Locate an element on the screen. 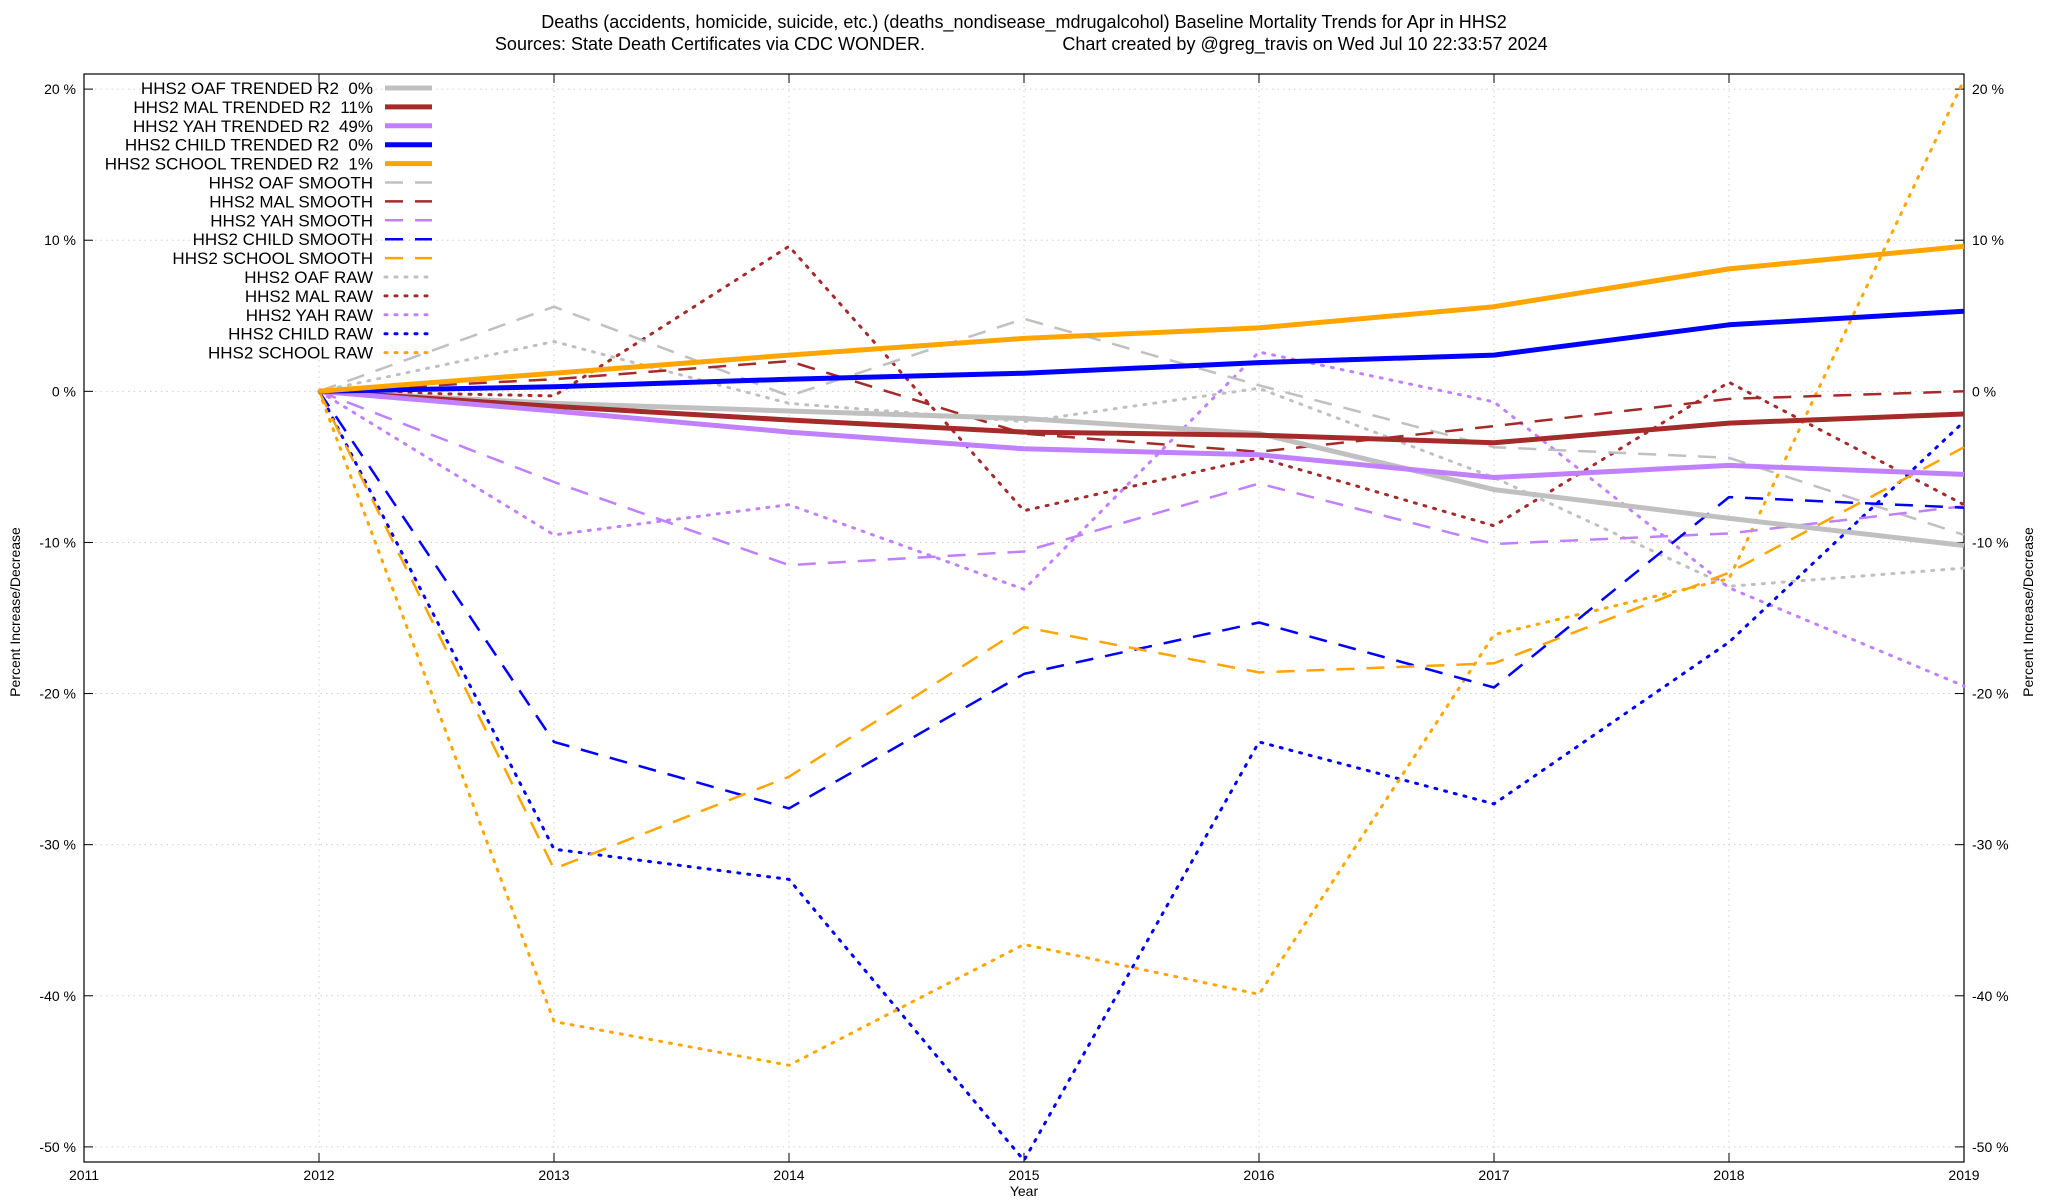 The width and height of the screenshot is (2048, 1200). y-tick-label-left: -50 % is located at coordinates (57, 1147).